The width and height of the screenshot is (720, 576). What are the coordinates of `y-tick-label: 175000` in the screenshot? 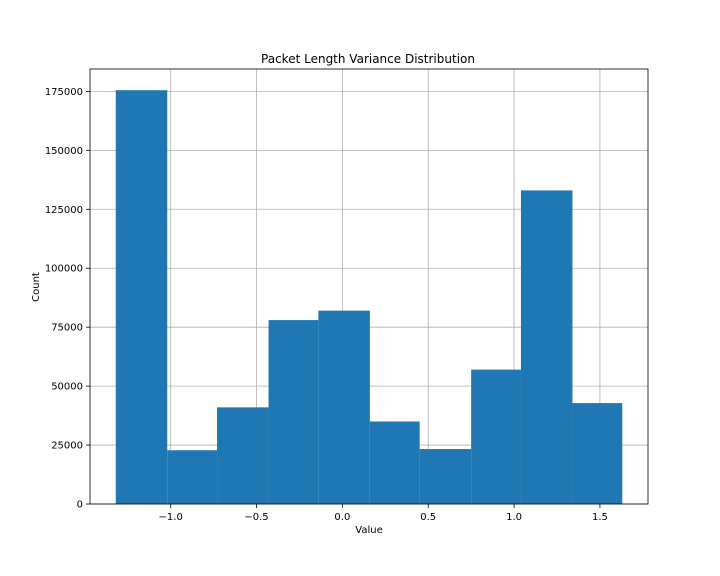 It's located at (64, 92).